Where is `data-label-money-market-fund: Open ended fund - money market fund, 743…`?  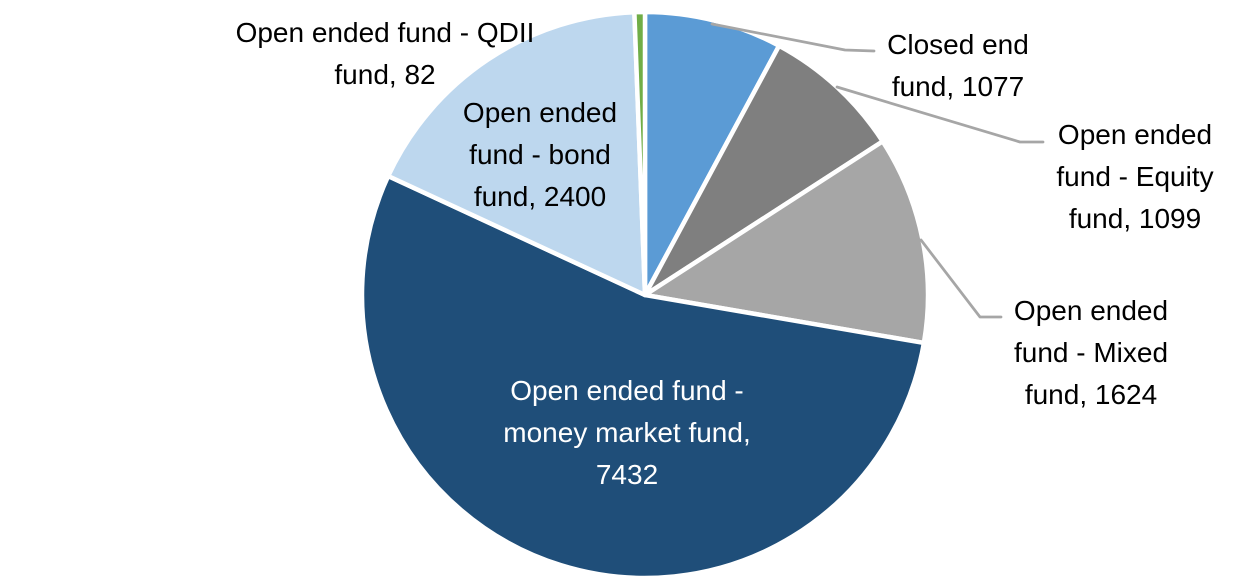
data-label-money-market-fund: Open ended fund - money market fund, 743… is located at coordinates (626, 433).